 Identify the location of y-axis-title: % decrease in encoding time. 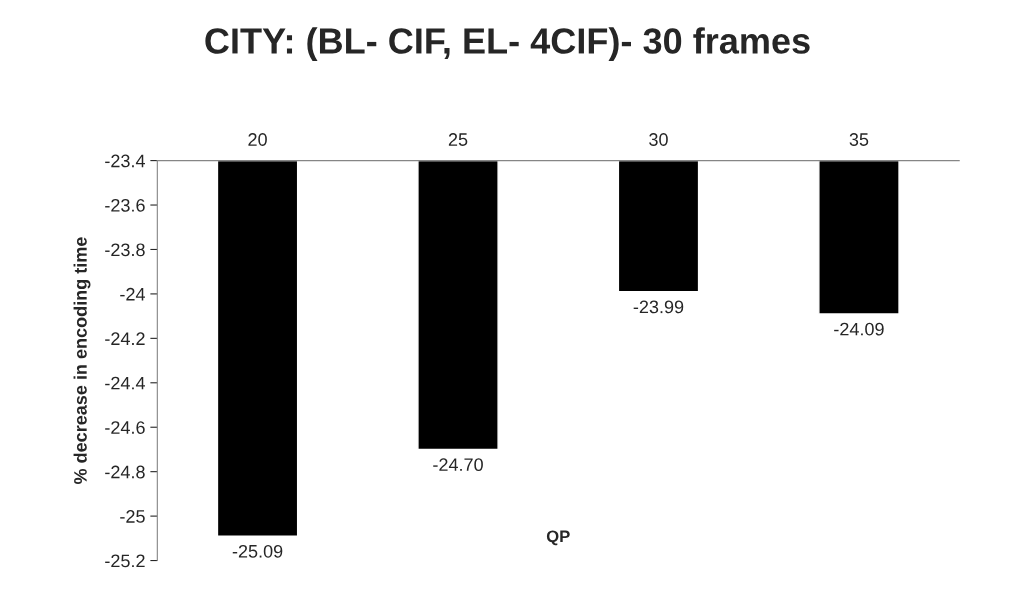
(82, 361).